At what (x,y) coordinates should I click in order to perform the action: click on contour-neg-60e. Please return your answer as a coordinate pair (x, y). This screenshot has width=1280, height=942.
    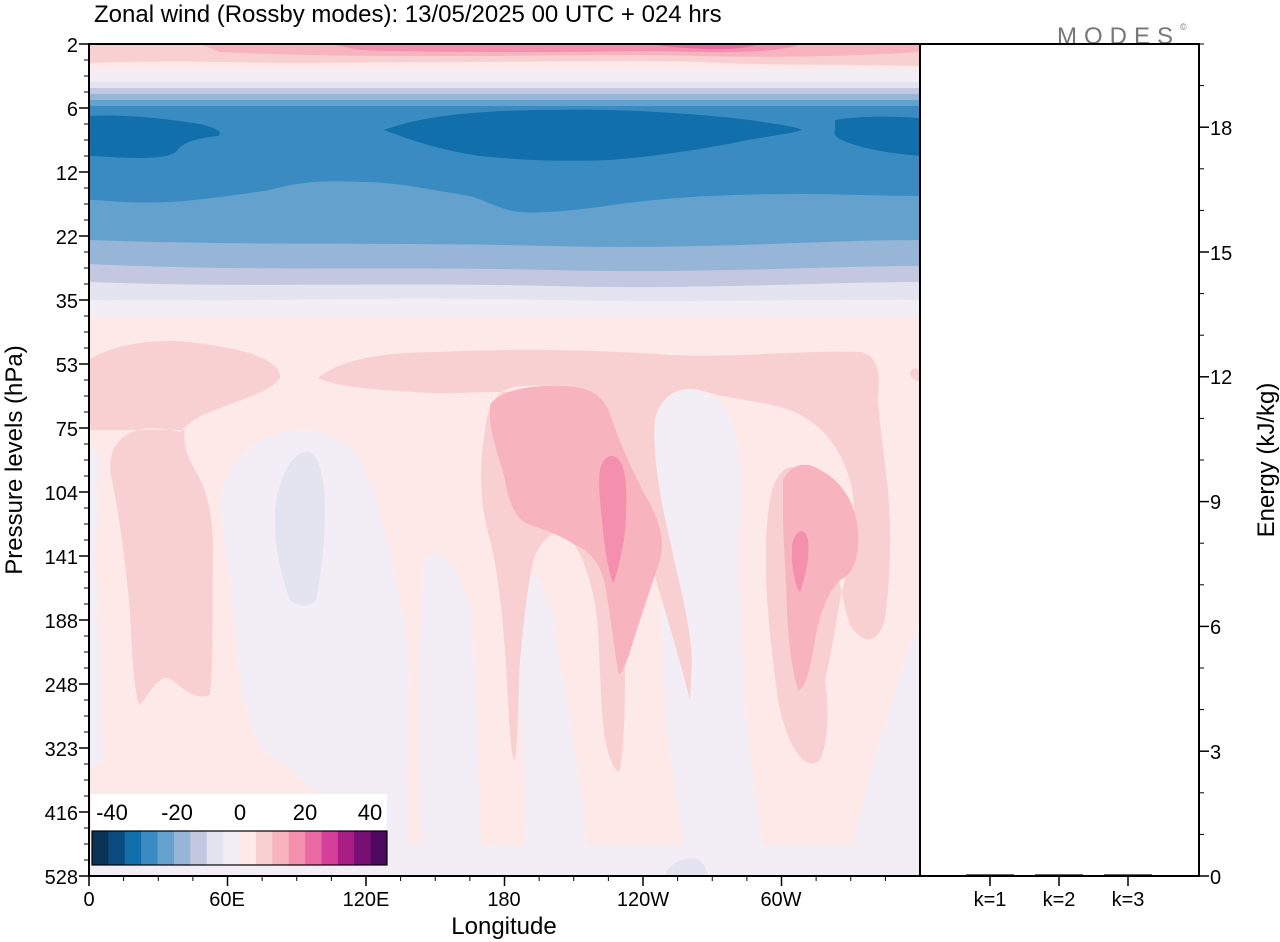
    Looking at the image, I should click on (300, 528).